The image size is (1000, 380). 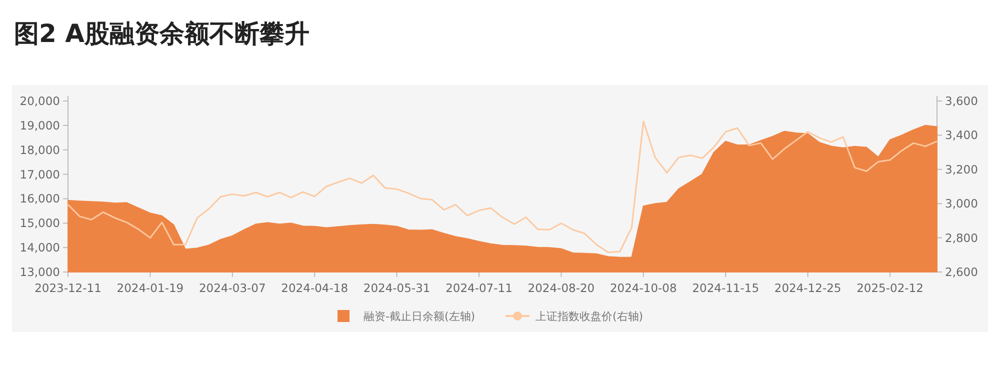 What do you see at coordinates (68, 288) in the screenshot?
I see `x-tick-label: 2023-12-11` at bounding box center [68, 288].